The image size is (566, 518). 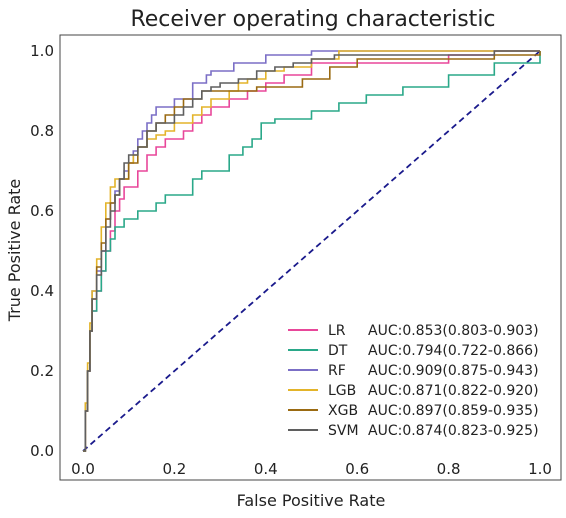 I want to click on x-tick-label: 0.6, so click(x=357, y=469).